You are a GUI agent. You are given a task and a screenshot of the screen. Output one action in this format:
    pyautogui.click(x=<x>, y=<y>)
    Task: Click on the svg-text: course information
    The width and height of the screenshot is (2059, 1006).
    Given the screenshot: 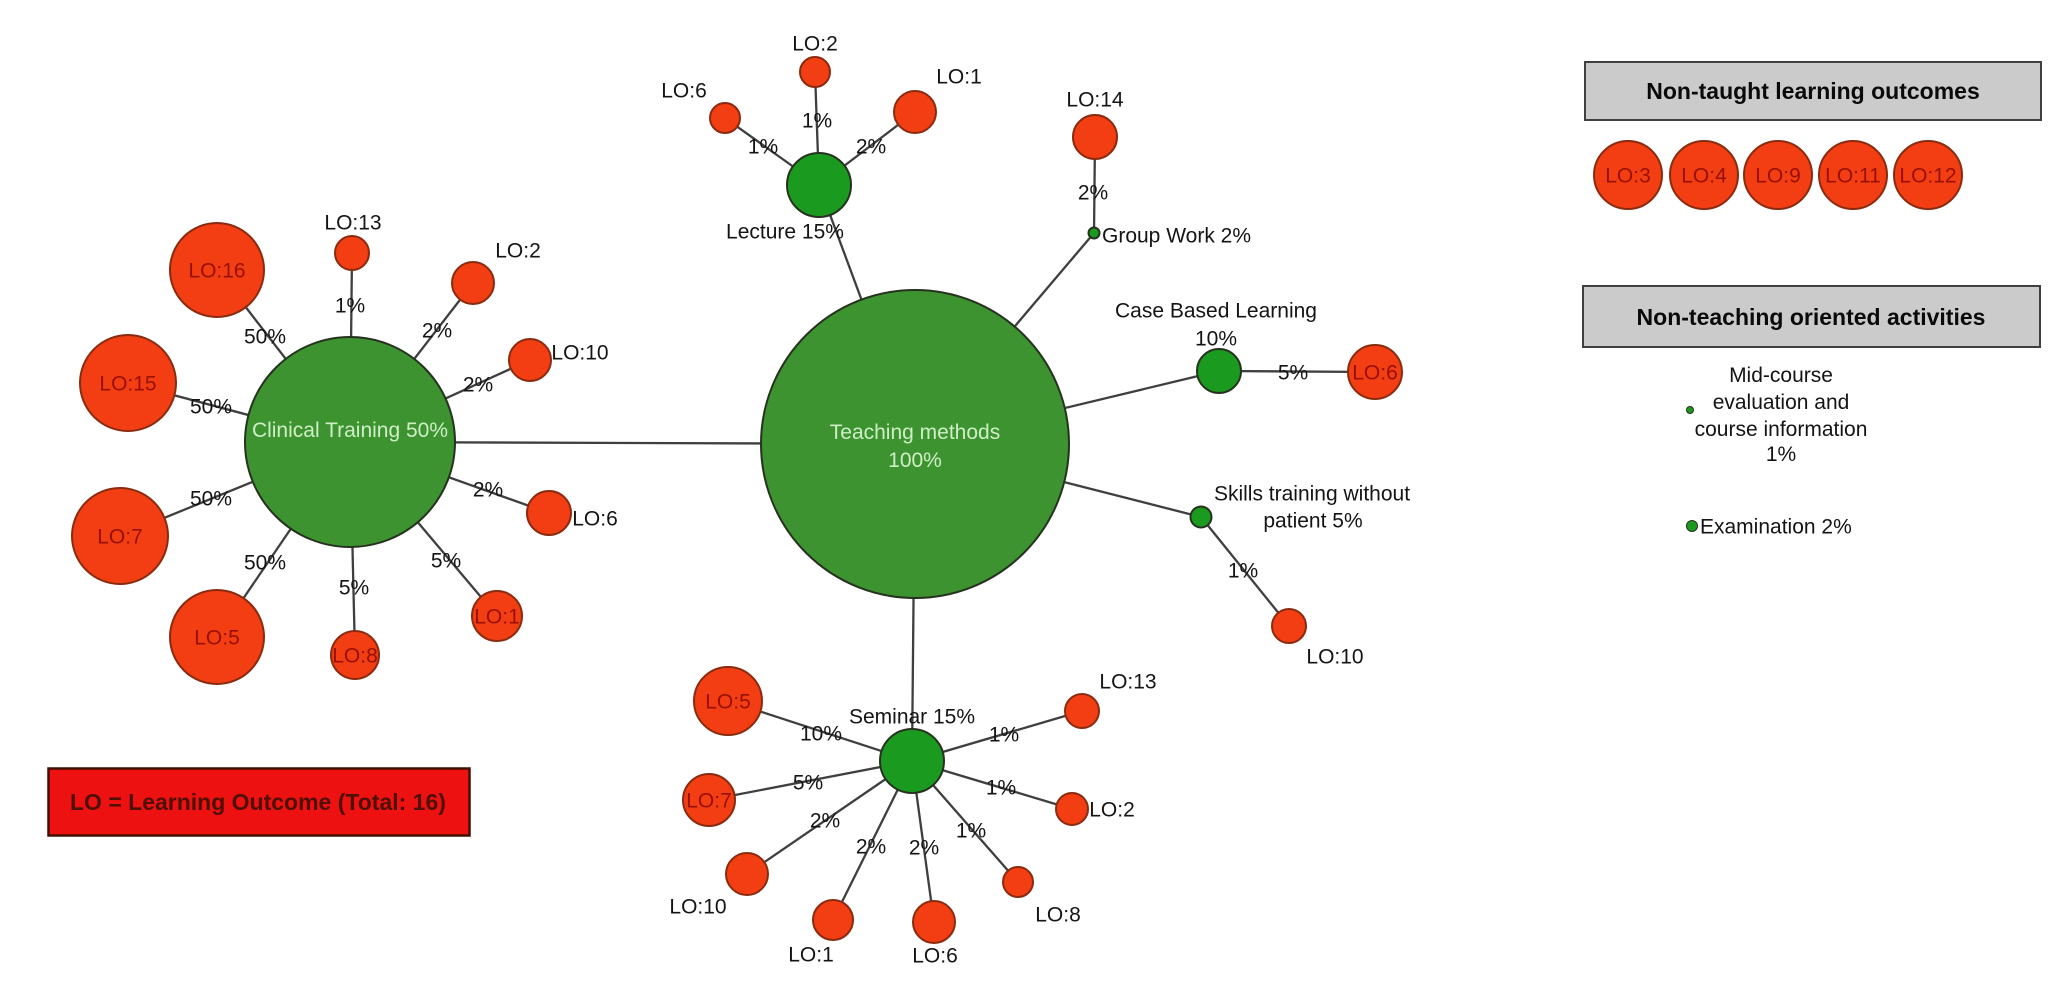 What is the action you would take?
    pyautogui.click(x=1781, y=429)
    